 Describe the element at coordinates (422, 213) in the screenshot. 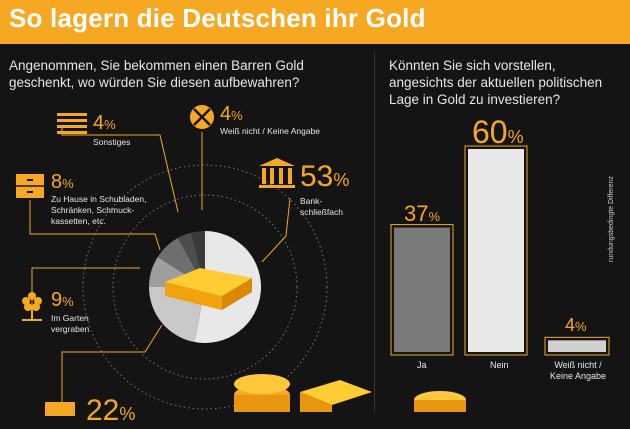

I see `bar-value-ja: 37%` at that location.